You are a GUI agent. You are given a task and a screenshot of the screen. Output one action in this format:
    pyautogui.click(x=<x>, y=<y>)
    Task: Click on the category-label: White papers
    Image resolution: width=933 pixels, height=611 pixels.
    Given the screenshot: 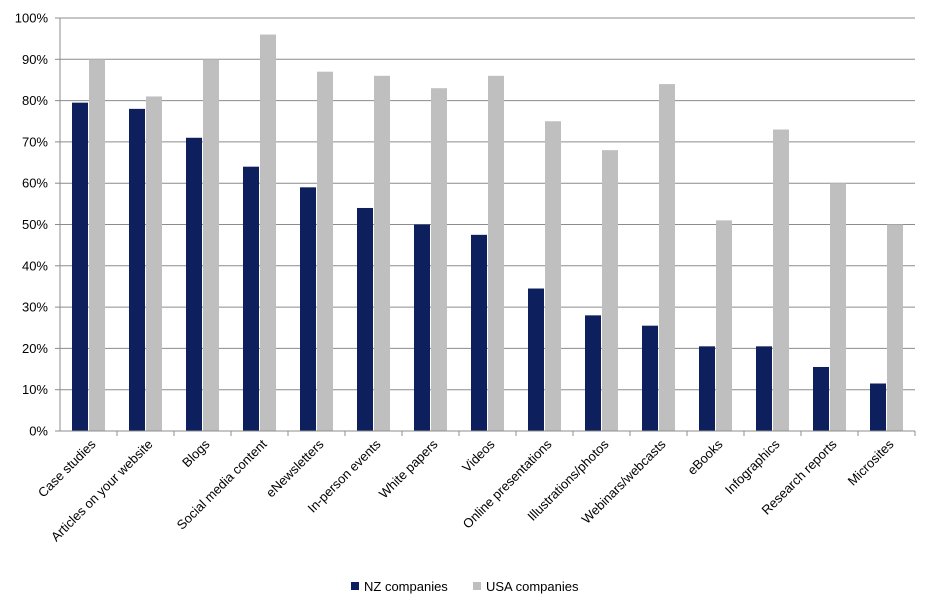 What is the action you would take?
    pyautogui.click(x=408, y=468)
    